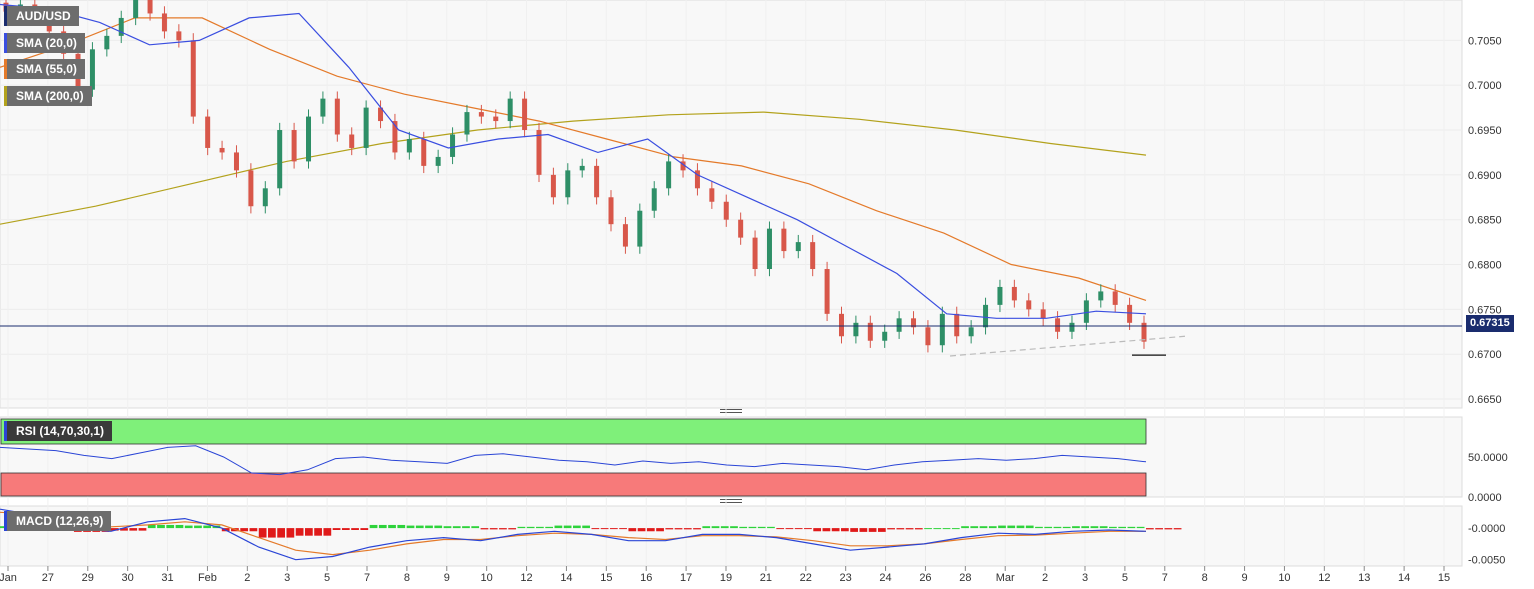  What do you see at coordinates (885, 578) in the screenshot?
I see `time-tick-label: 24` at bounding box center [885, 578].